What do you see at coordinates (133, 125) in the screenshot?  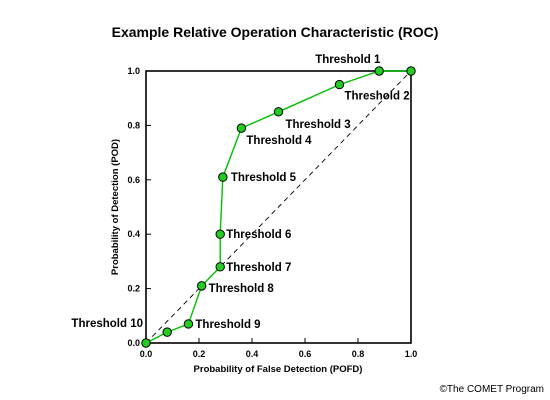 I see `y-tick-label: 0.8` at bounding box center [133, 125].